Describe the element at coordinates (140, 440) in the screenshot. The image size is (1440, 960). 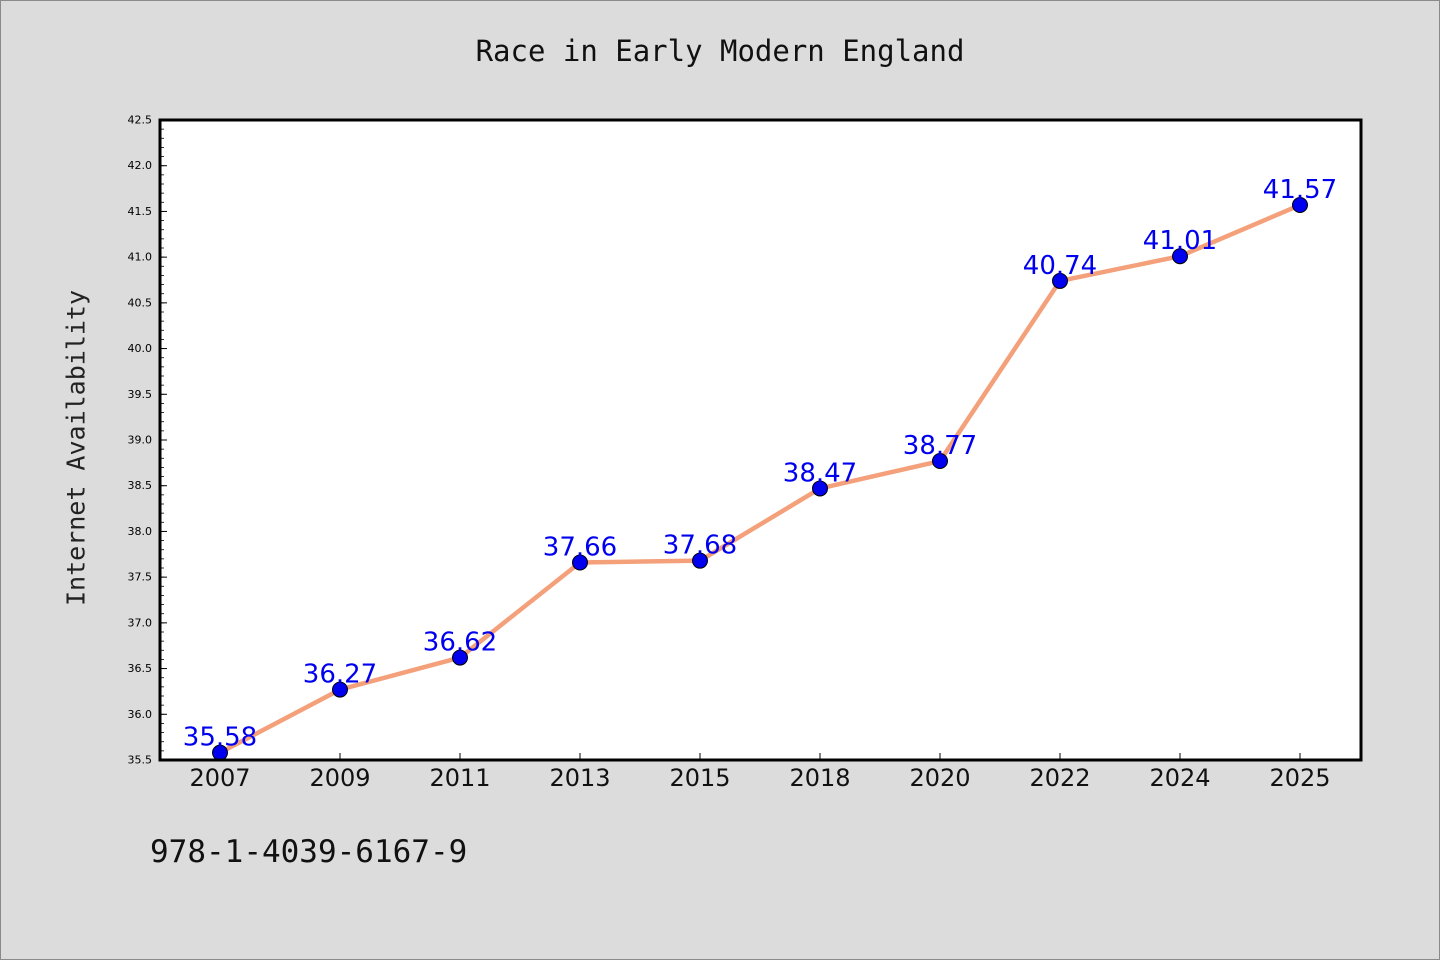
I see `y-tick-label: 39.0` at that location.